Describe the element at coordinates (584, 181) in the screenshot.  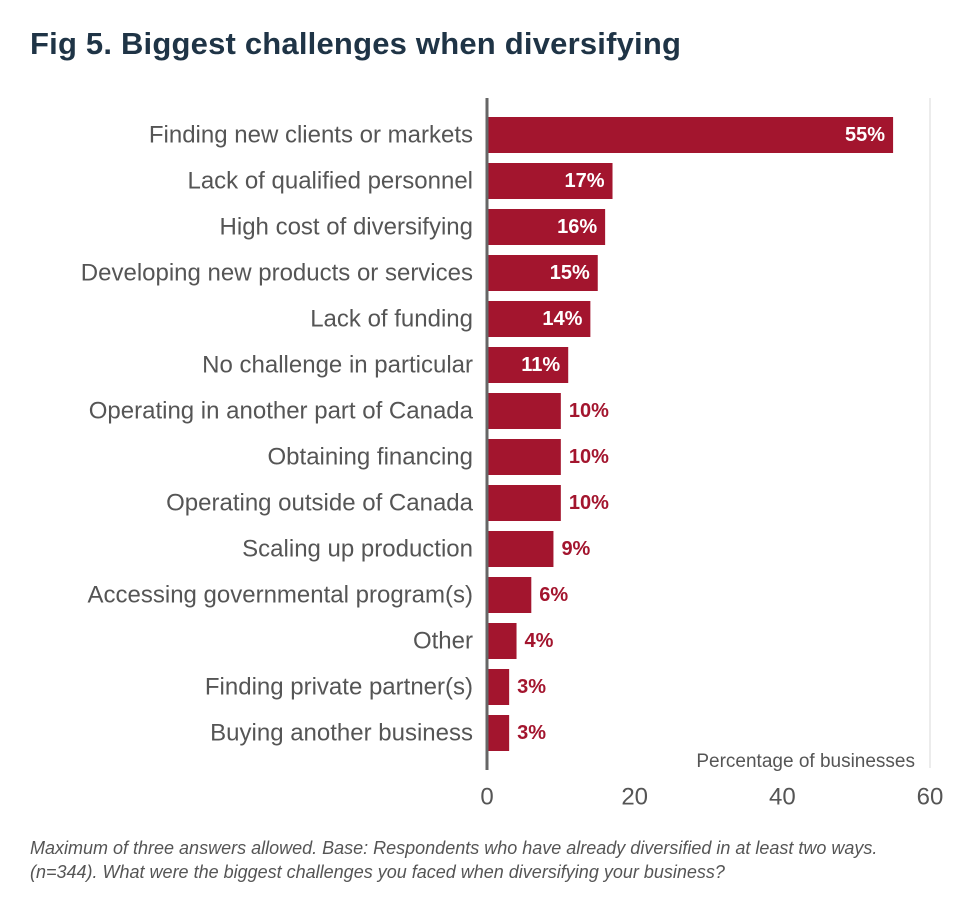
I see `data-label: 17%` at that location.